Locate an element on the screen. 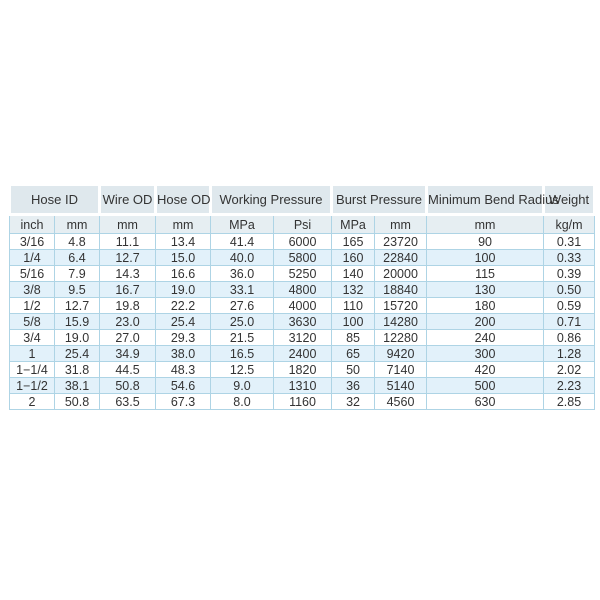 The height and width of the screenshot is (600, 600). group-header-hose-od: Hose OD is located at coordinates (183, 199).